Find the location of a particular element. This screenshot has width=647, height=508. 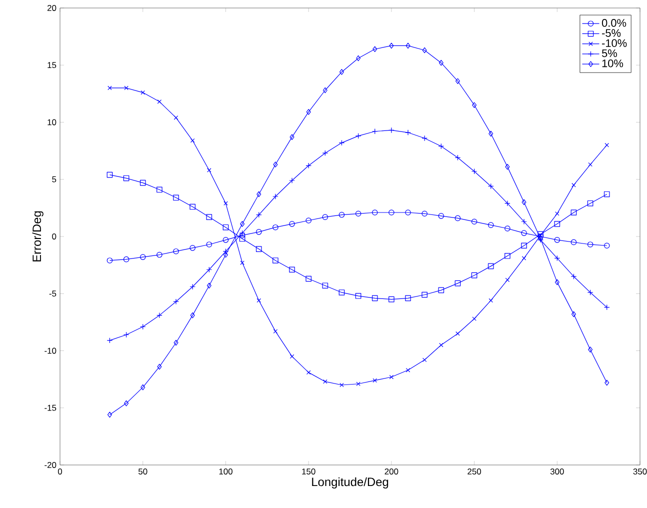

legend-label: -5% is located at coordinates (611, 33).